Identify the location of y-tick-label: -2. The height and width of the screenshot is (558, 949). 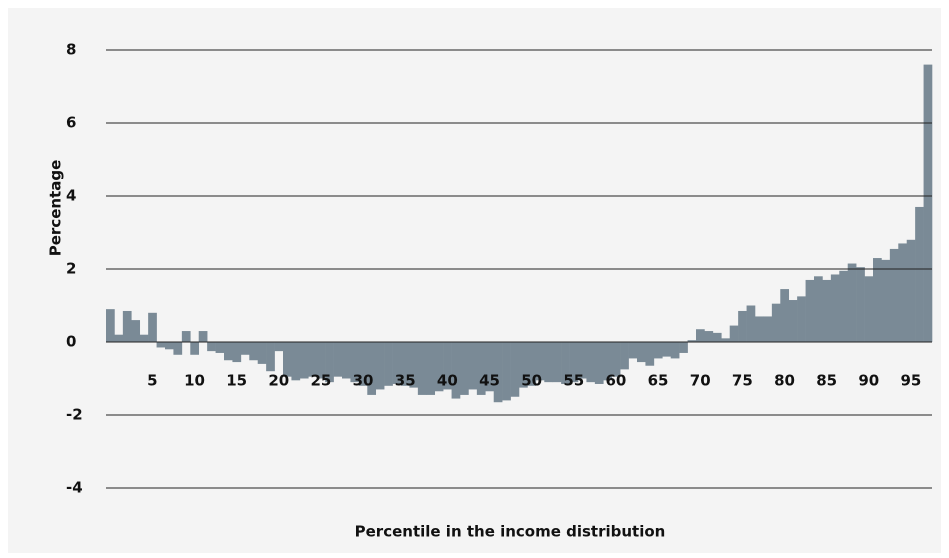
(74, 415).